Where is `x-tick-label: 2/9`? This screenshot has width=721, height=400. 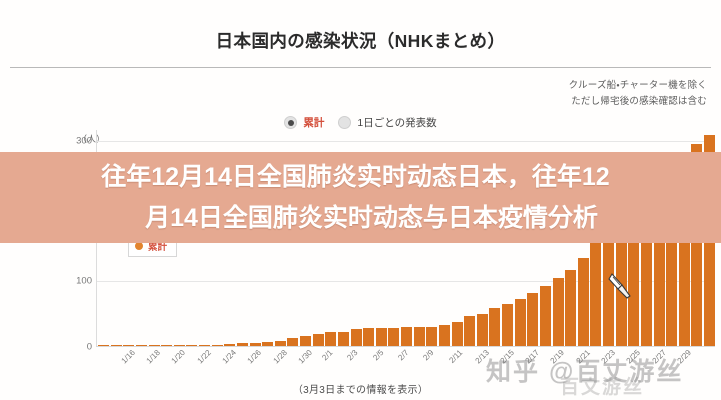 x-tick-label: 2/9 is located at coordinates (428, 355).